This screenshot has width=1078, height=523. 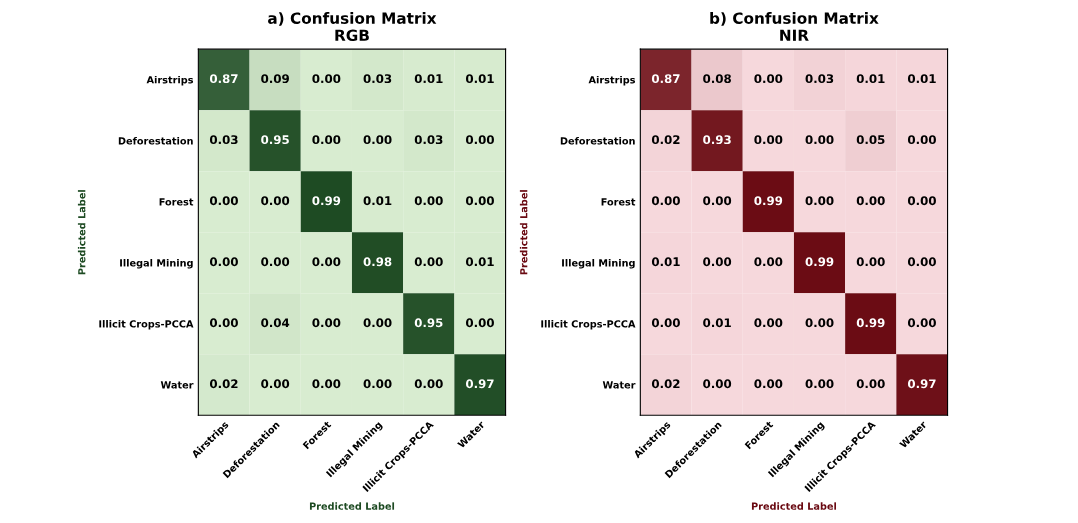 What do you see at coordinates (717, 79) in the screenshot?
I see `data-label: 0.08` at bounding box center [717, 79].